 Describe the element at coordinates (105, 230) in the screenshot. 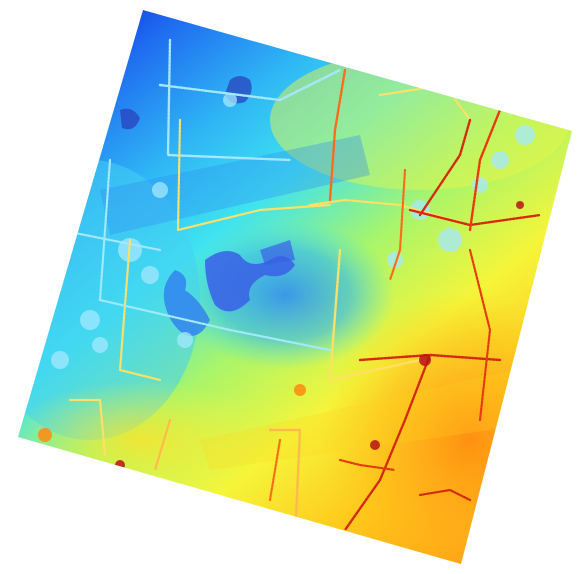

I see `road-w1` at that location.